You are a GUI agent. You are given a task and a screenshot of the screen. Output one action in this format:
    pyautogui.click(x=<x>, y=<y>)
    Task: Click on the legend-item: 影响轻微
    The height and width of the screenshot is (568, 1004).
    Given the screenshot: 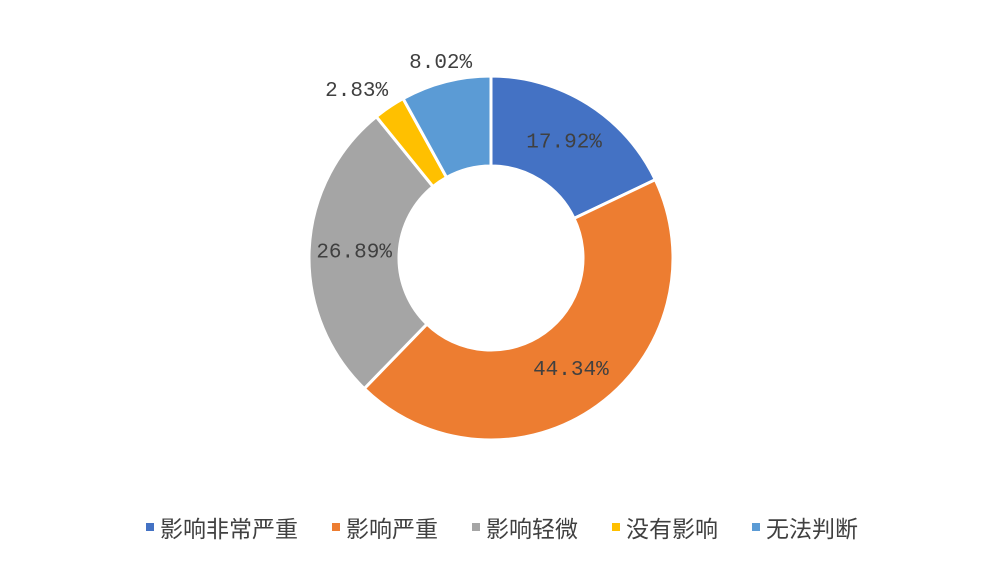 What is the action you would take?
    pyautogui.click(x=525, y=527)
    